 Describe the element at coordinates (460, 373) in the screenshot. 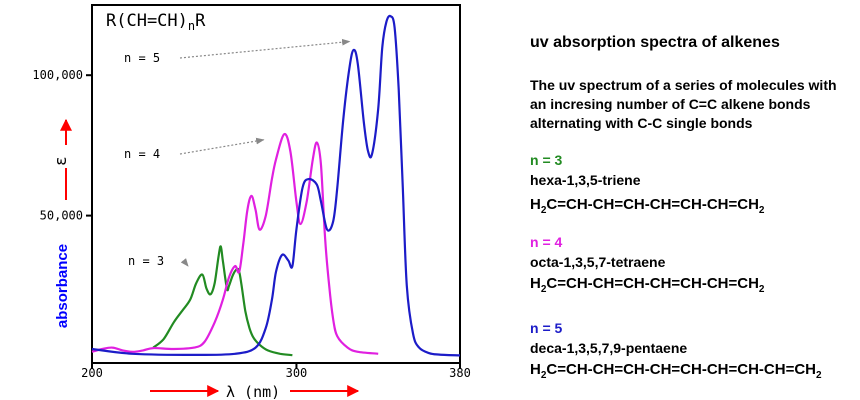

I see `x-tick-label: 380` at that location.